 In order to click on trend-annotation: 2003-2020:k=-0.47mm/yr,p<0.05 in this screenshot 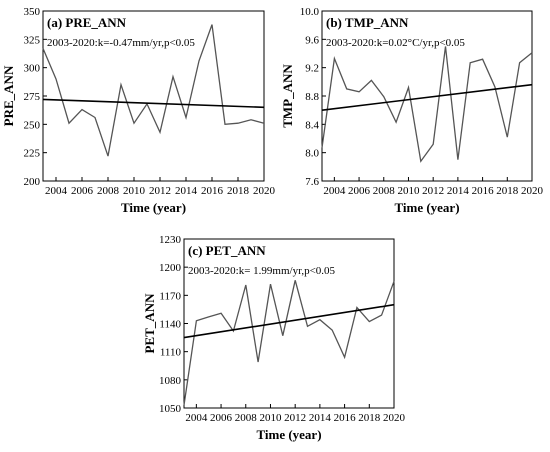, I will do `click(121, 43)`.